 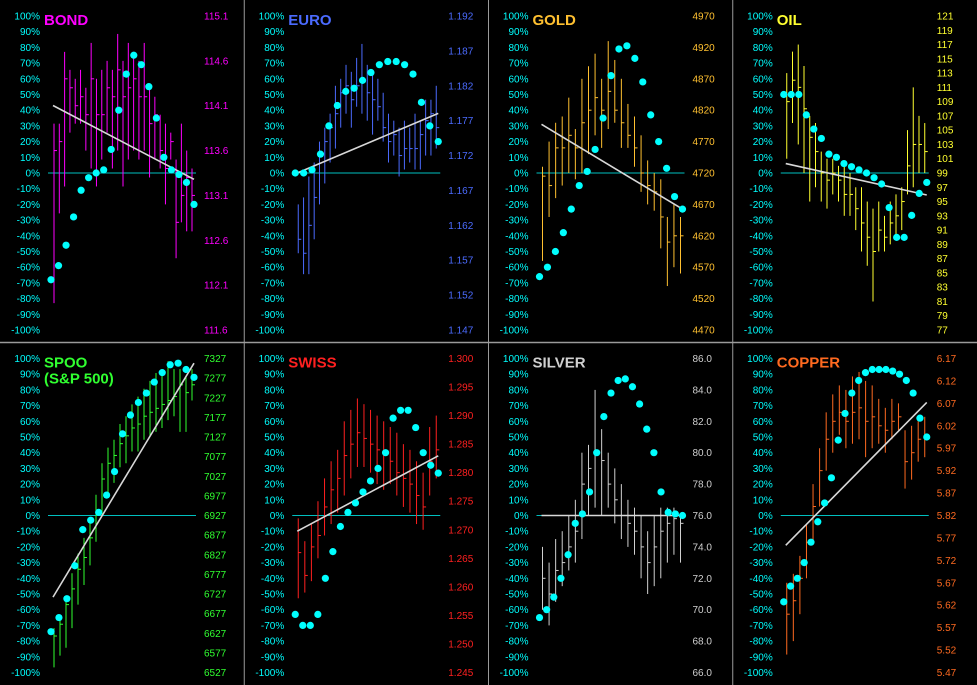 I want to click on right-axis-tick-label: 113, so click(x=945, y=74).